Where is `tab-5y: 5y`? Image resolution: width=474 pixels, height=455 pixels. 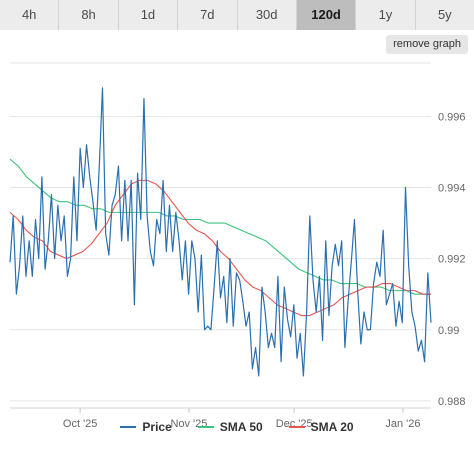 tab-5y: 5y is located at coordinates (444, 14).